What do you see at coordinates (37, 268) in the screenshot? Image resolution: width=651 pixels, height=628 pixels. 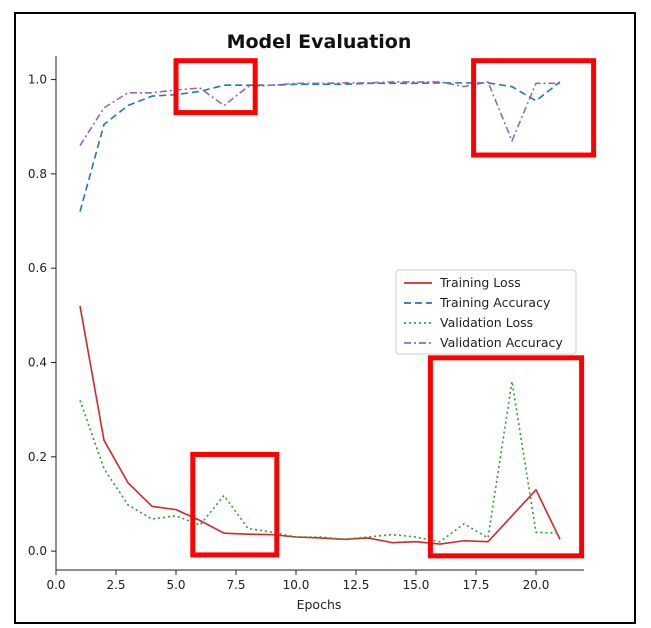 I see `y-tick-label: 0.6` at bounding box center [37, 268].